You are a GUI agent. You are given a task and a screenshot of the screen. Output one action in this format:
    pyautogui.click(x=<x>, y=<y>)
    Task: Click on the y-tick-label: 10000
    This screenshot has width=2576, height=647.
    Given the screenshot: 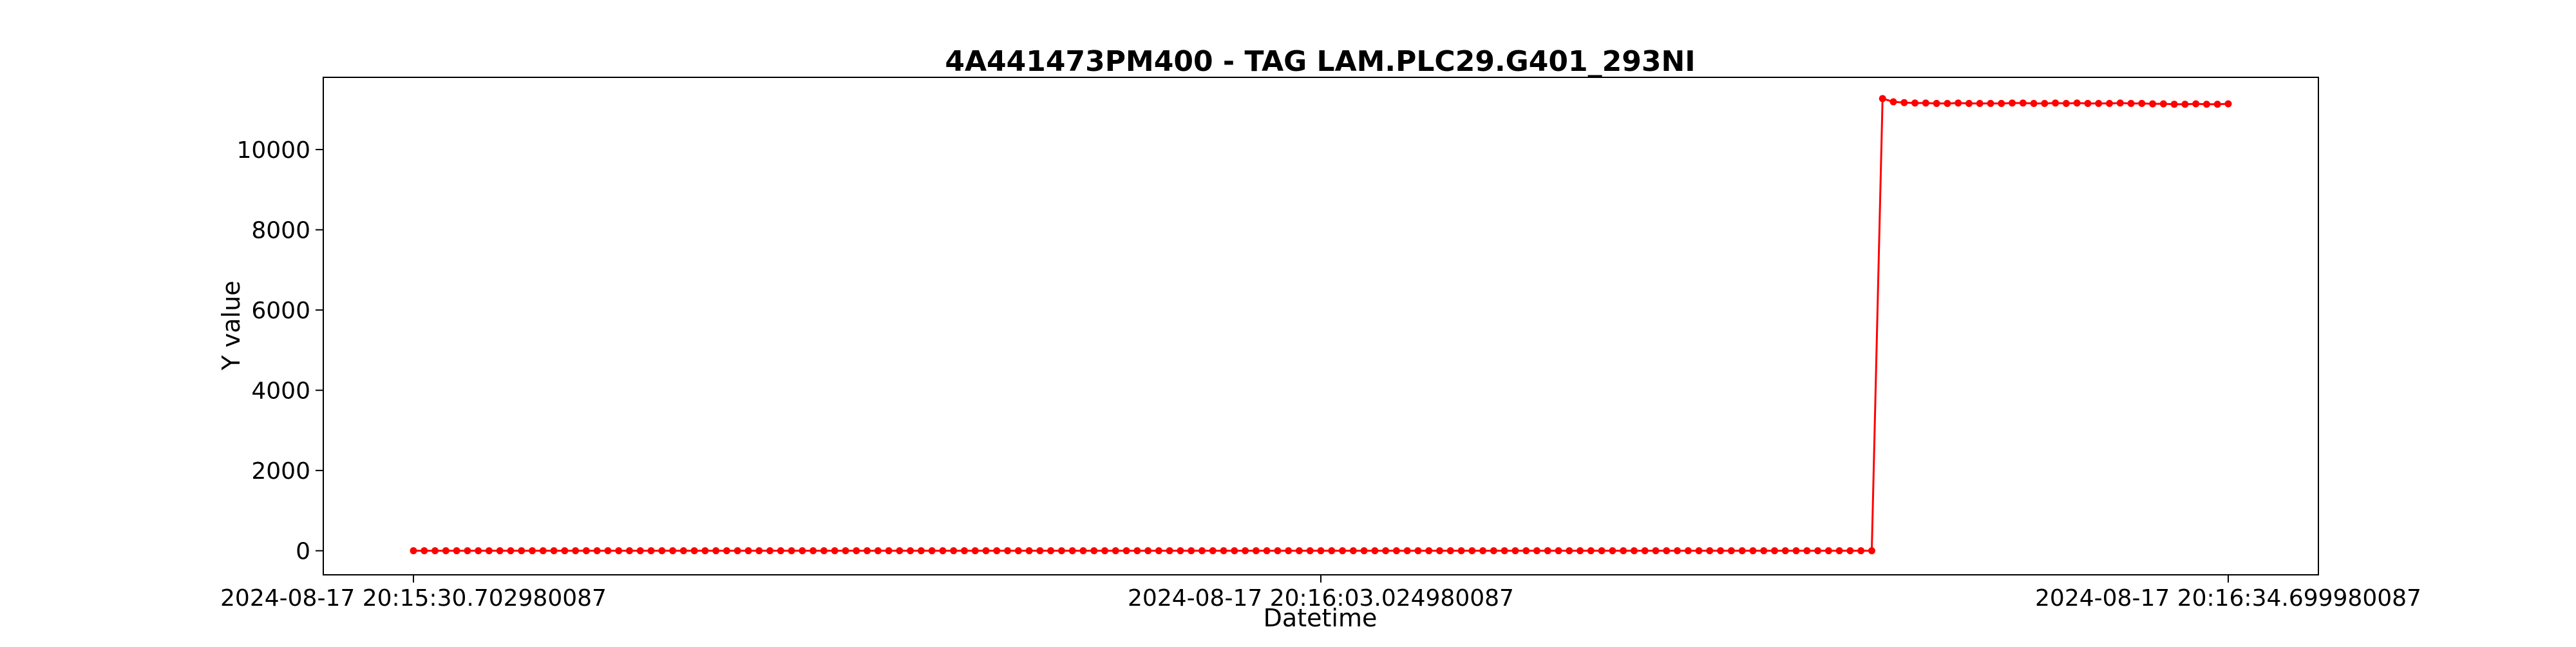 What is the action you would take?
    pyautogui.click(x=273, y=150)
    